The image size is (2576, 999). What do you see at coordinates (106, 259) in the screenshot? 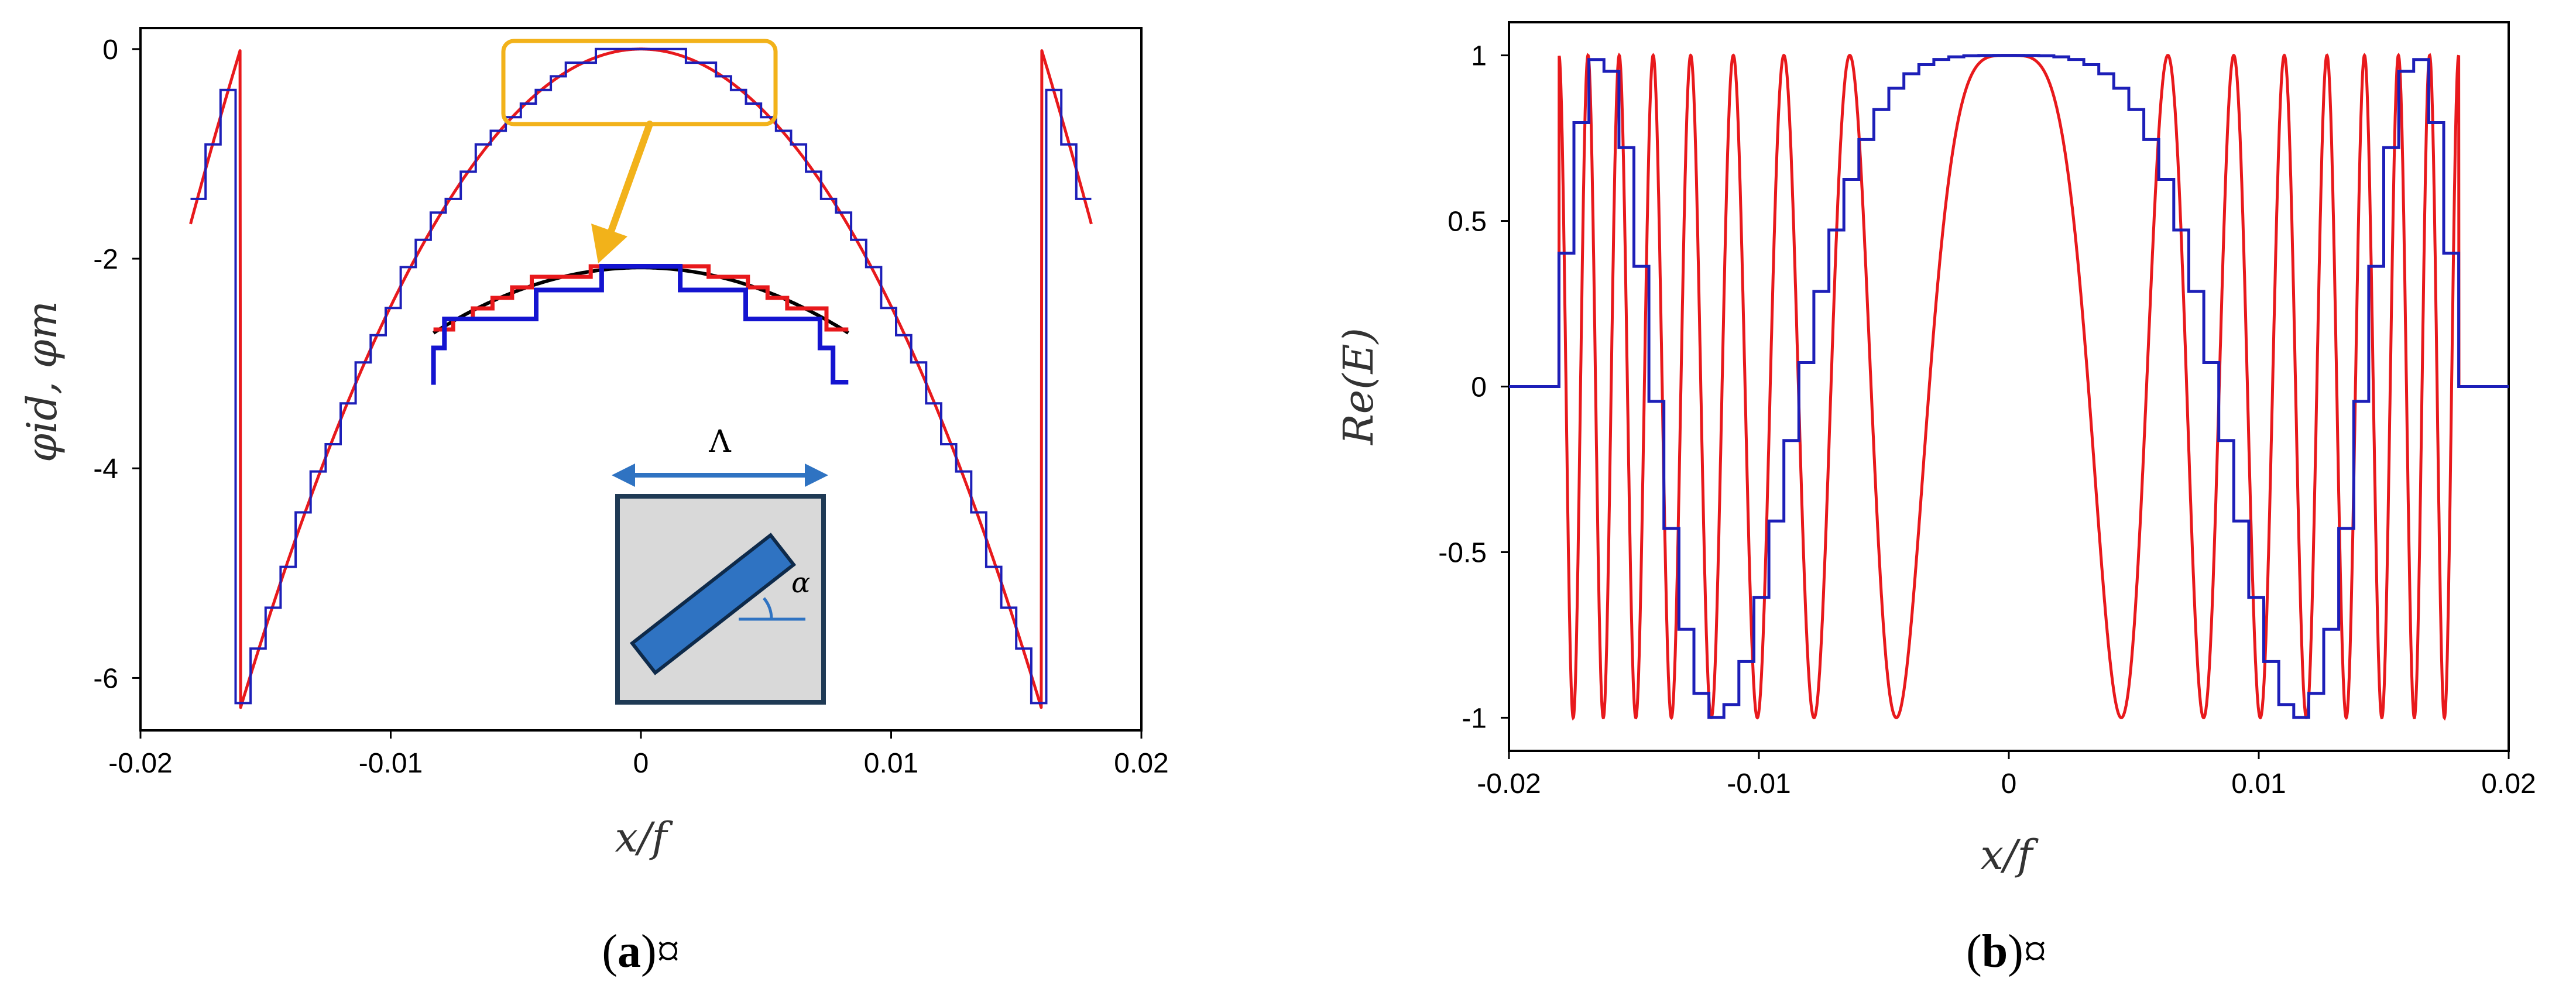
I see `y-tick-label: -2` at bounding box center [106, 259].